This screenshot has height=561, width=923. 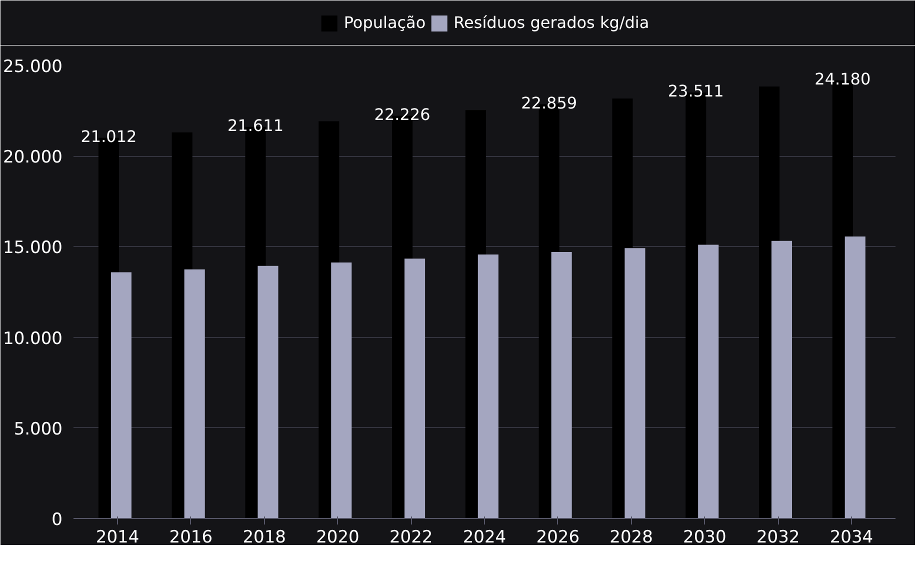 What do you see at coordinates (411, 538) in the screenshot?
I see `x-tick-label: 2022` at bounding box center [411, 538].